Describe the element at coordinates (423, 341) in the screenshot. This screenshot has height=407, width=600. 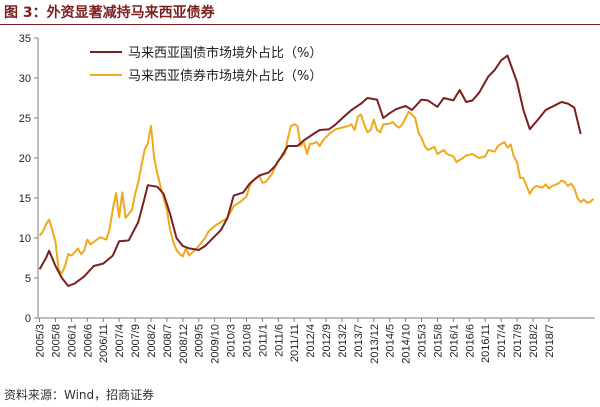
I see `x-tick-label: 2015/3` at that location.